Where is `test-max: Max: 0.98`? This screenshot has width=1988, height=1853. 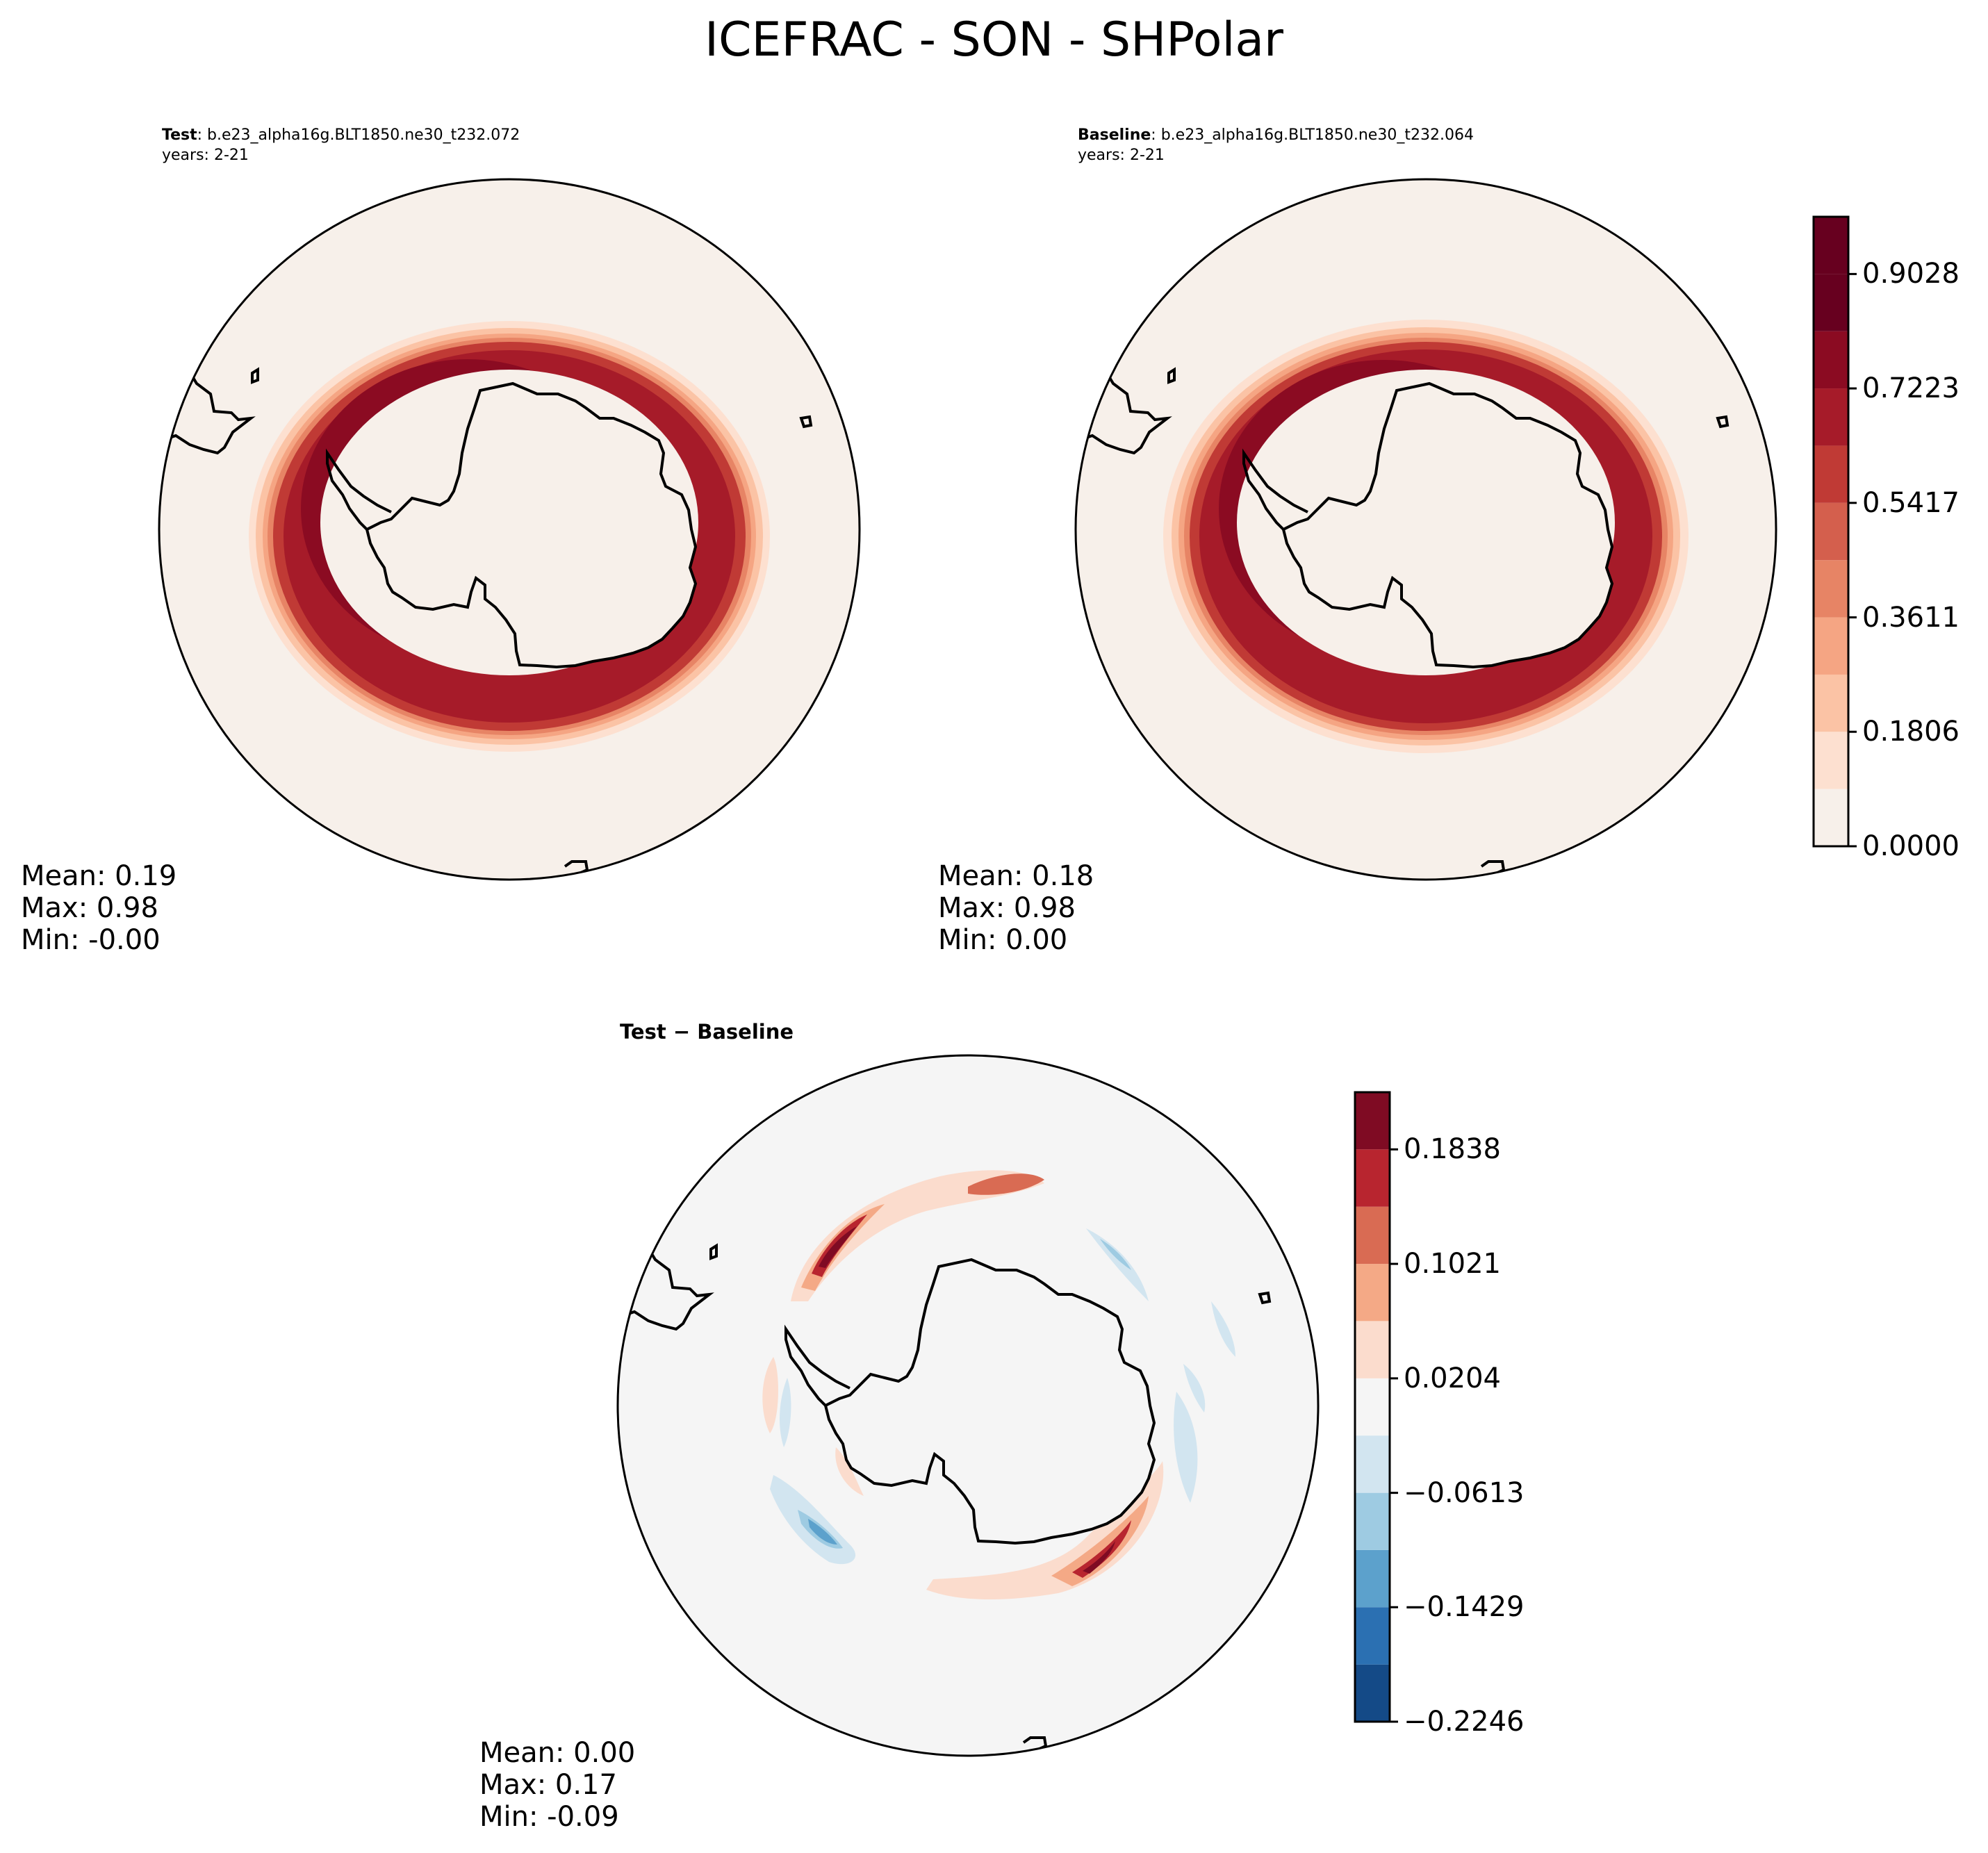 test-max: Max: 0.98 is located at coordinates (89, 908).